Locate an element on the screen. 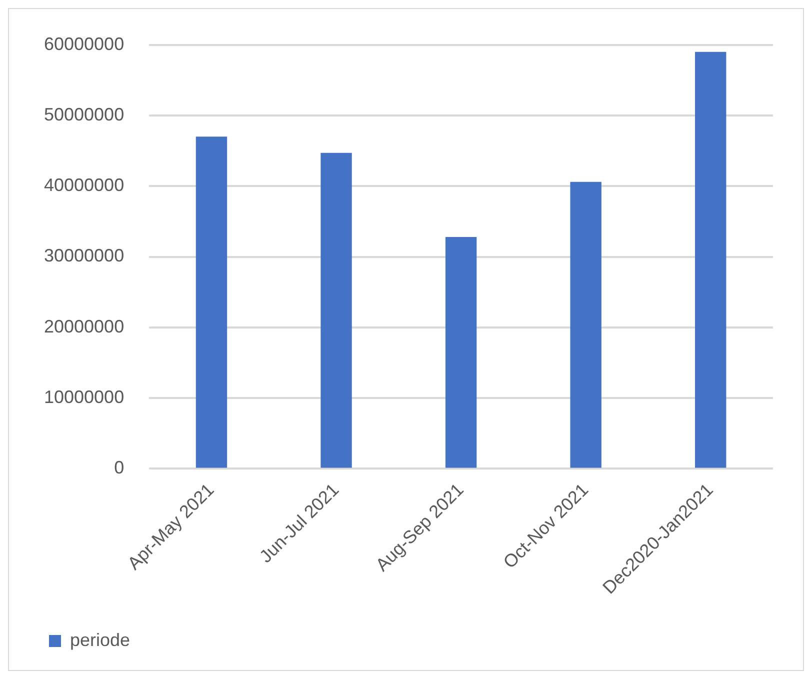  y-tick-label: 0 is located at coordinates (119, 468).